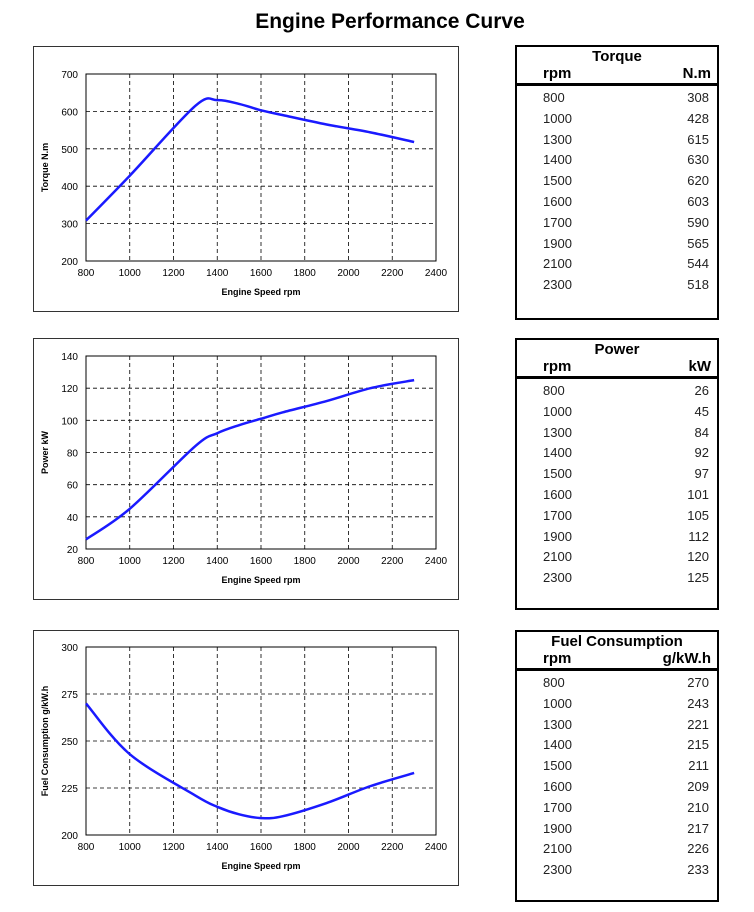 This screenshot has height=912, width=754. What do you see at coordinates (69, 262) in the screenshot?
I see `y-tick-label: 200` at bounding box center [69, 262].